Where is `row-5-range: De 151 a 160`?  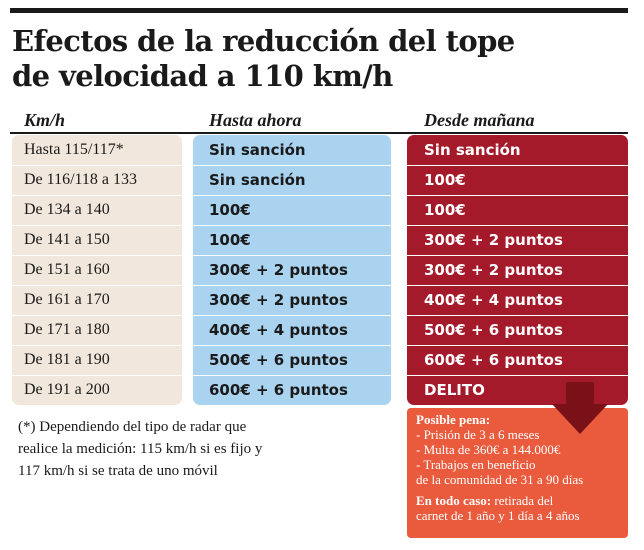 row-5-range: De 151 a 160 is located at coordinates (67, 269).